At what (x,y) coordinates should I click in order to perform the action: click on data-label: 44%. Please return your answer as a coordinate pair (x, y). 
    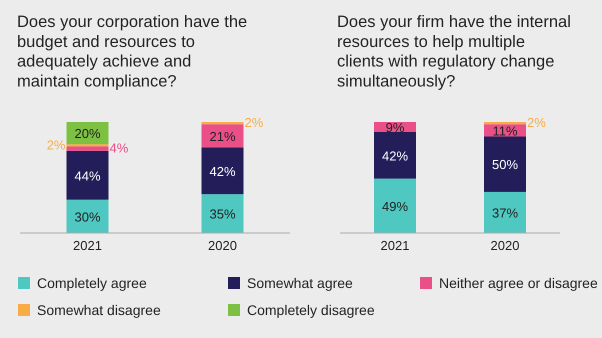
    Looking at the image, I should click on (87, 176).